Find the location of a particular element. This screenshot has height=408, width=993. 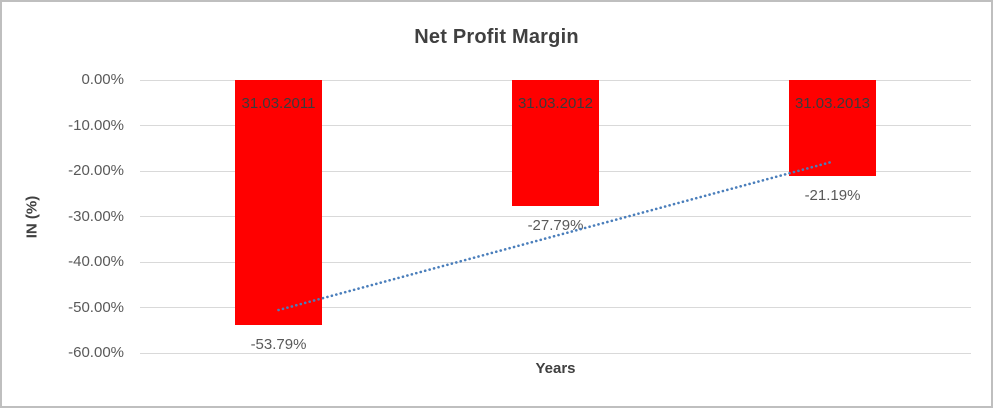

y-axis-tick-label: -40.00% is located at coordinates (96, 261).